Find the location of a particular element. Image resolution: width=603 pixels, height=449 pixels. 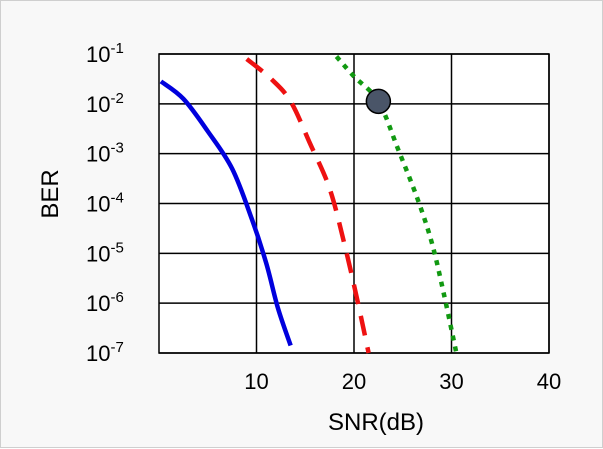

y-tick-label: 10⁻⁷ is located at coordinates (105, 352).